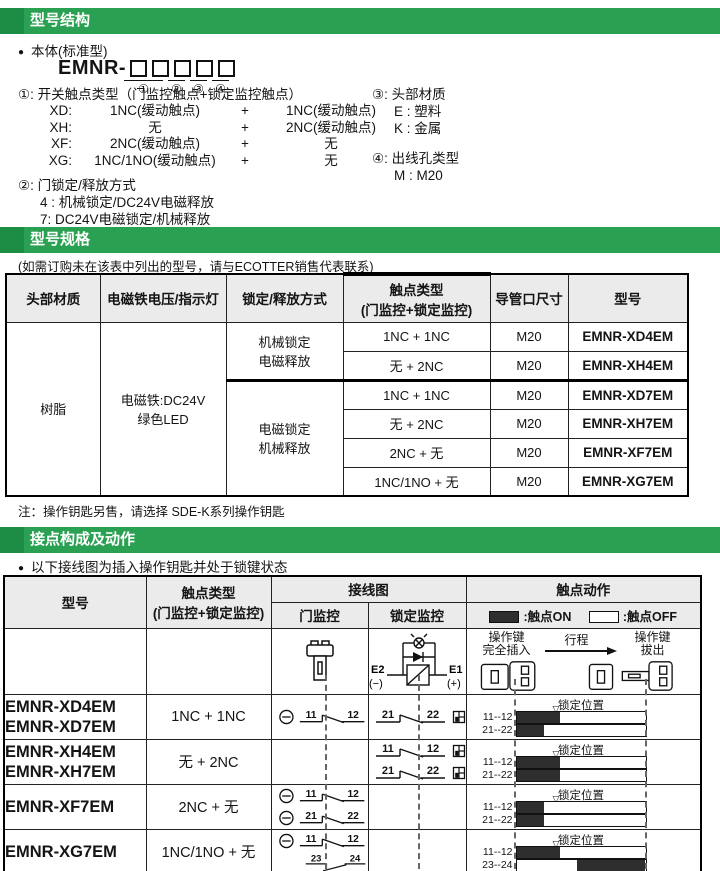 This screenshot has width=720, height=871. I want to click on door-contact: 1NC/1NO(缓动触点), so click(155, 160).